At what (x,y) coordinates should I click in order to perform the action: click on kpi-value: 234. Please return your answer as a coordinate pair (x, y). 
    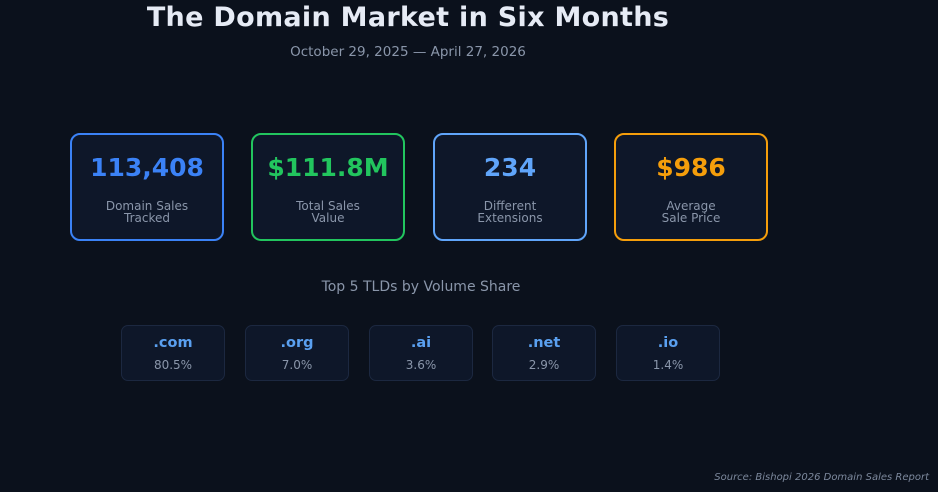
    Looking at the image, I should click on (510, 167).